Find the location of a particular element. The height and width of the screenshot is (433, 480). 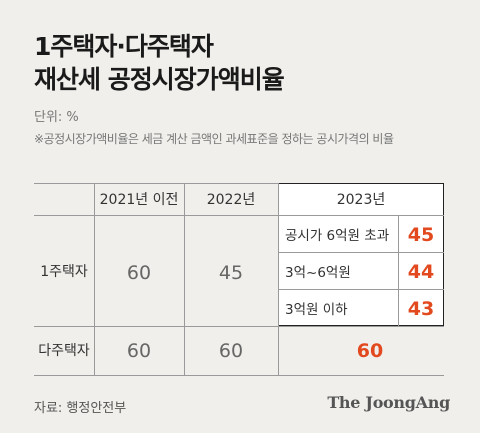

row-label-multi-home: 다주택자 is located at coordinates (64, 351).